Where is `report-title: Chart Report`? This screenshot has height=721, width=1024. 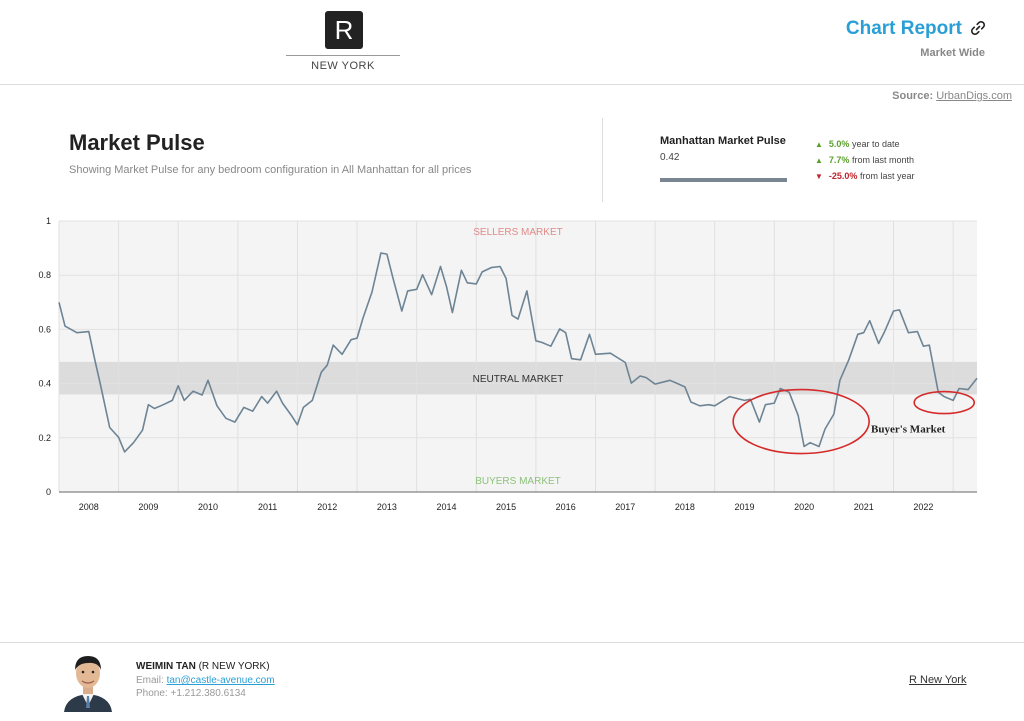
report-title: Chart Report is located at coordinates (903, 28).